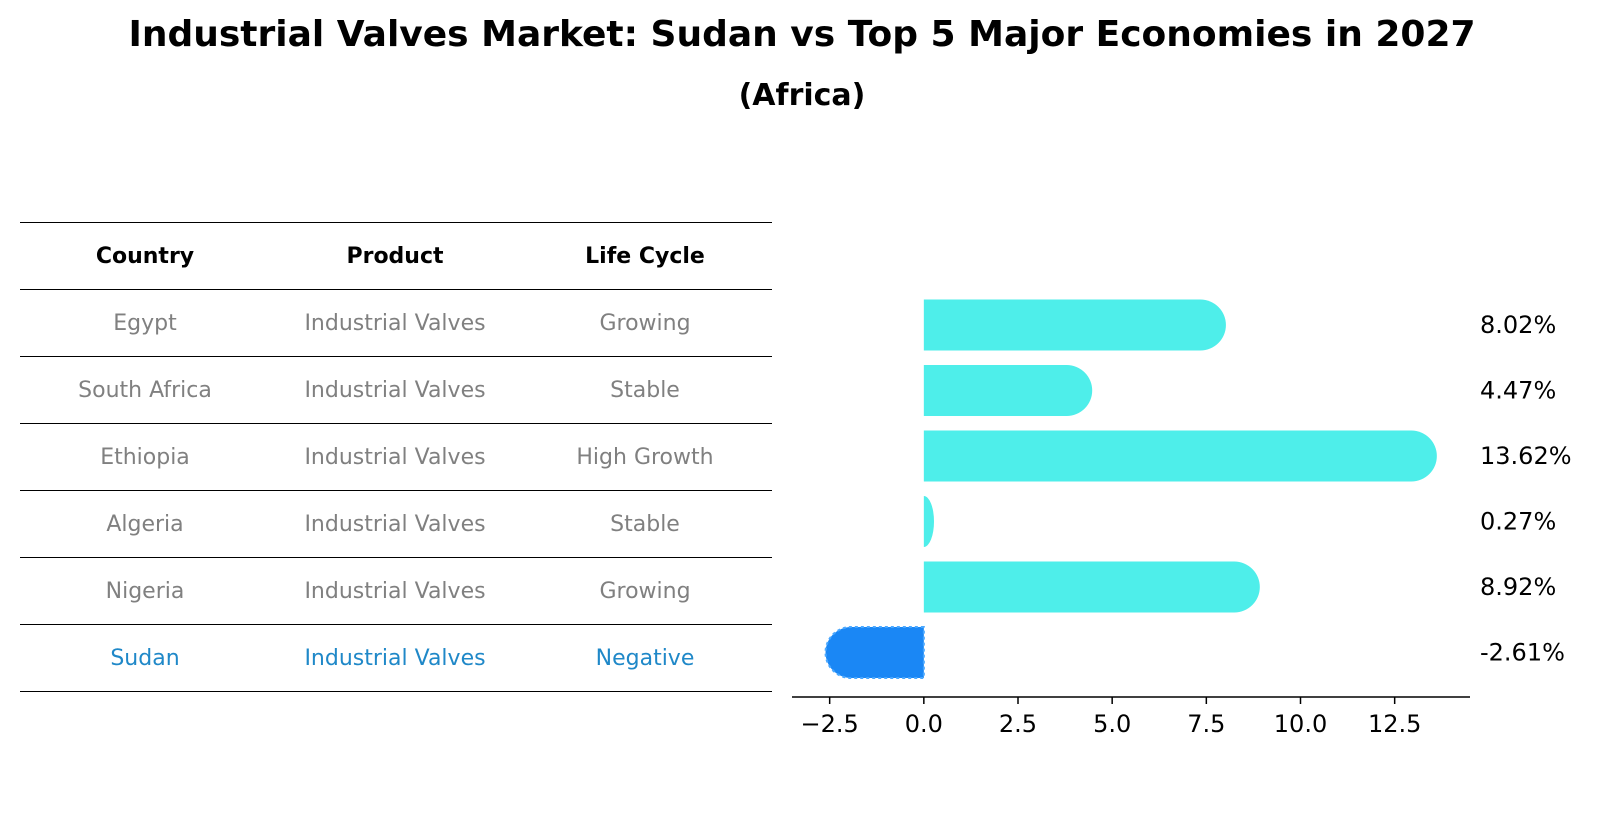  I want to click on cell-country: Nigeria, so click(145, 591).